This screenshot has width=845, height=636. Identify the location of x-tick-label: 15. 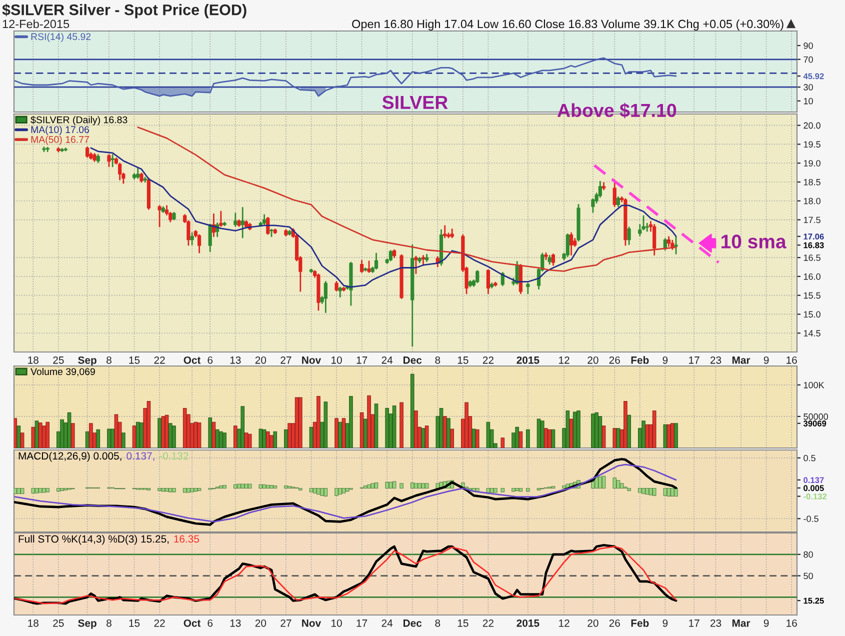
(463, 360).